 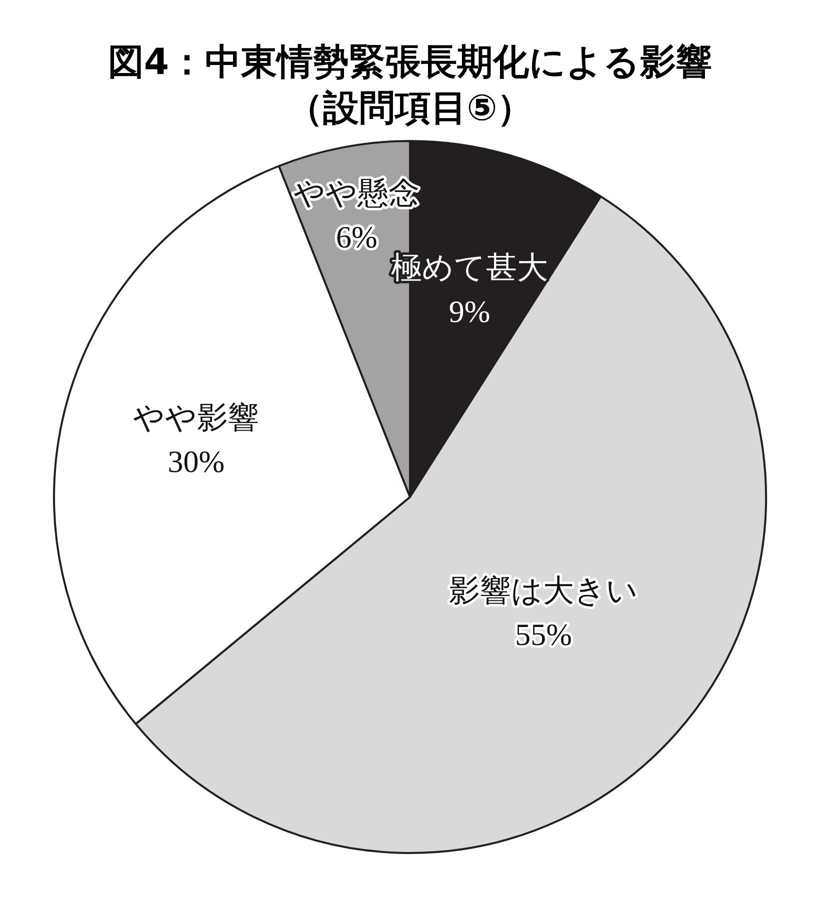 I want to click on chart-subtitle: （設問項目⑤）, so click(x=410, y=109).